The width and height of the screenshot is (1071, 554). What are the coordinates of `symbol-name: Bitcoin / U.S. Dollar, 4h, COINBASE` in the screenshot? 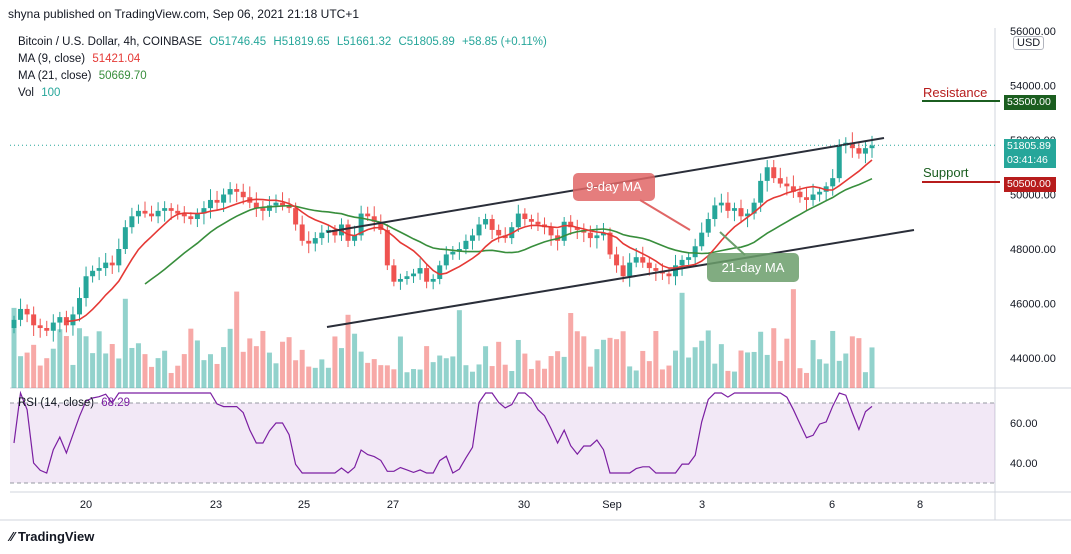 It's located at (110, 42).